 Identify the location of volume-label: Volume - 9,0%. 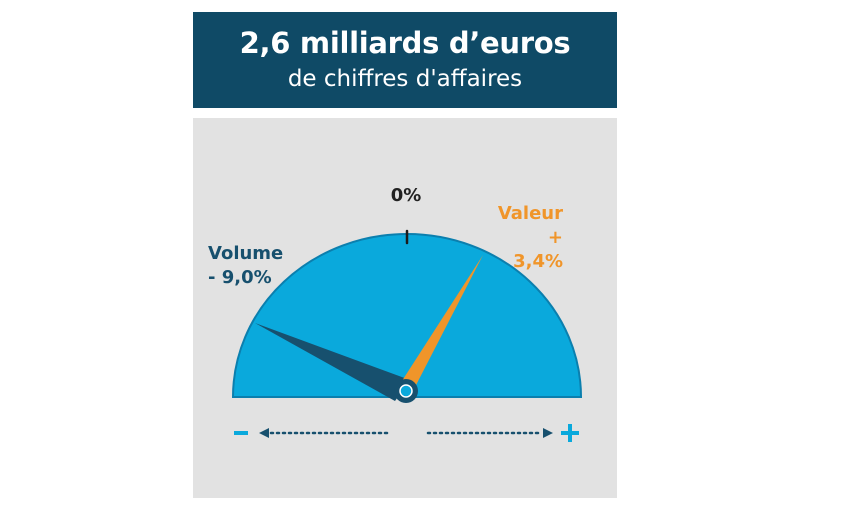
(245, 266).